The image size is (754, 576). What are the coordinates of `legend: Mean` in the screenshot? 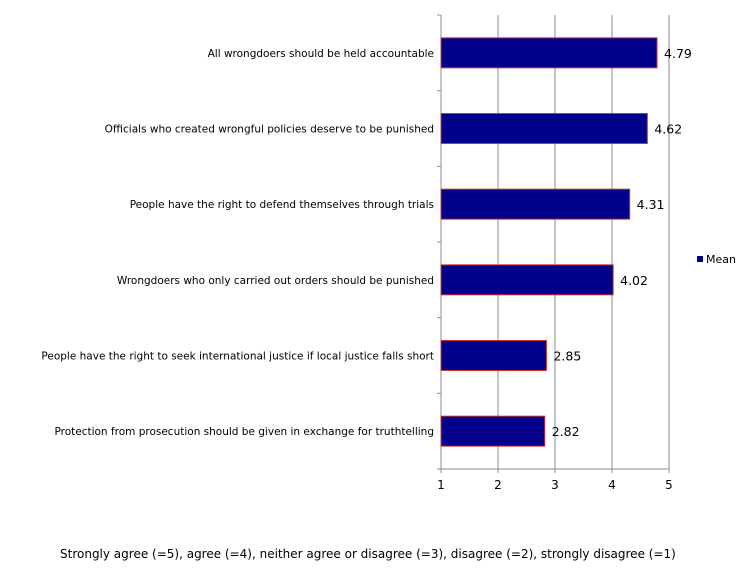 It's located at (716, 259).